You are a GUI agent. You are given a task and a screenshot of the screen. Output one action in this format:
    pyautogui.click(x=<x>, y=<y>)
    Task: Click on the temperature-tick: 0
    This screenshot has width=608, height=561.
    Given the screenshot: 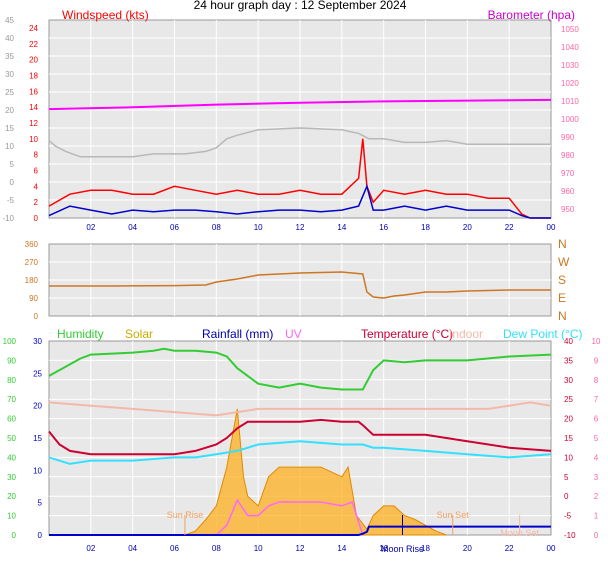 What is the action you would take?
    pyautogui.click(x=566, y=496)
    